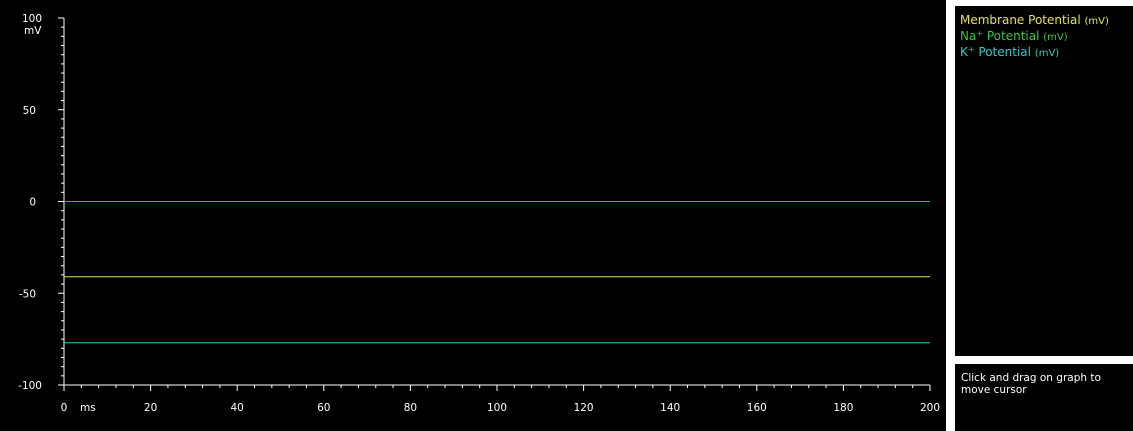 The height and width of the screenshot is (431, 1133). What do you see at coordinates (584, 408) in the screenshot?
I see `x-tick-label: 120` at bounding box center [584, 408].